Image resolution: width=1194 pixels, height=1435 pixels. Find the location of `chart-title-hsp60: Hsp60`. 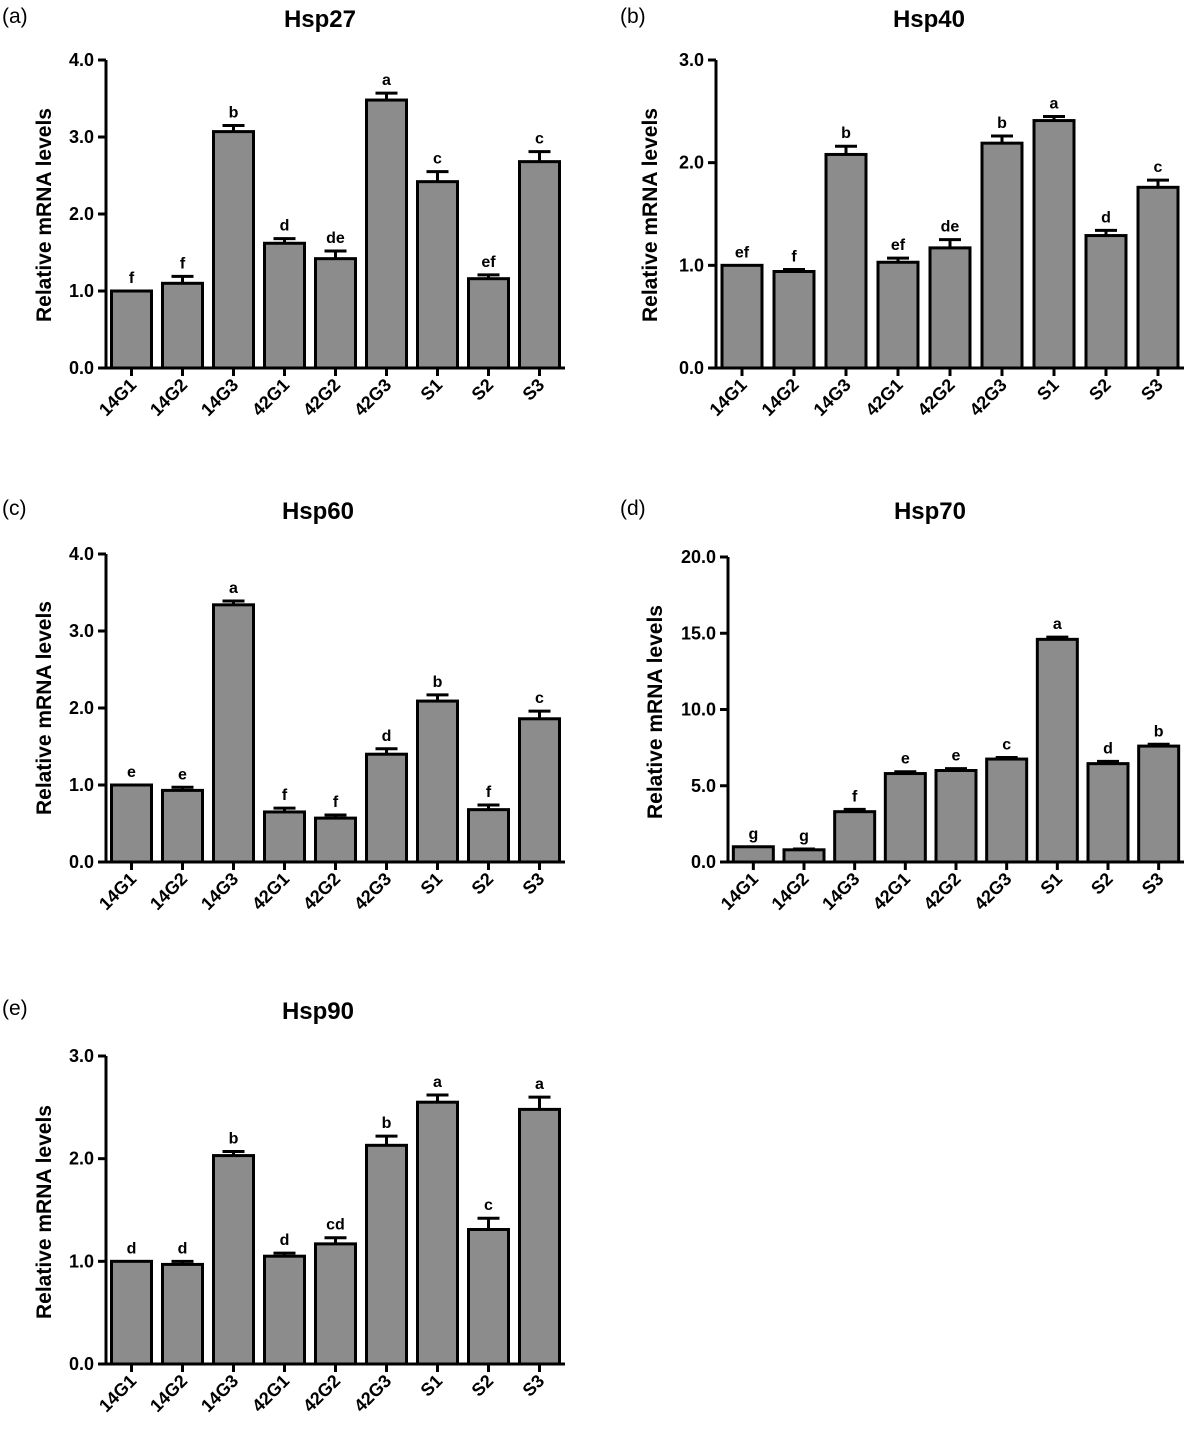

chart-title-hsp60: Hsp60 is located at coordinates (318, 511).